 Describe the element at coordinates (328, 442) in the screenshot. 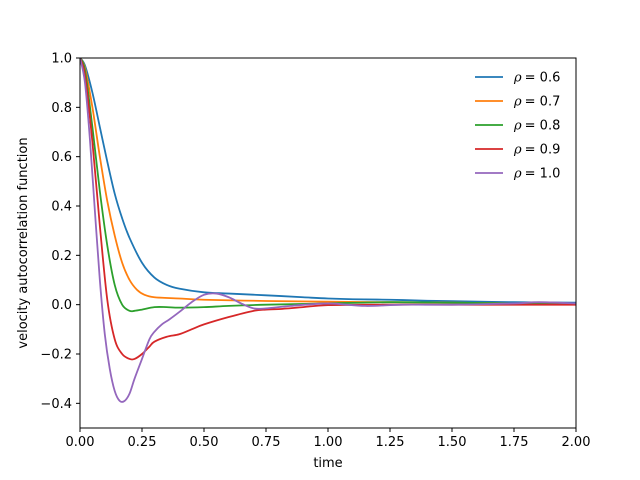

I see `x-tick-label: 1.00` at that location.